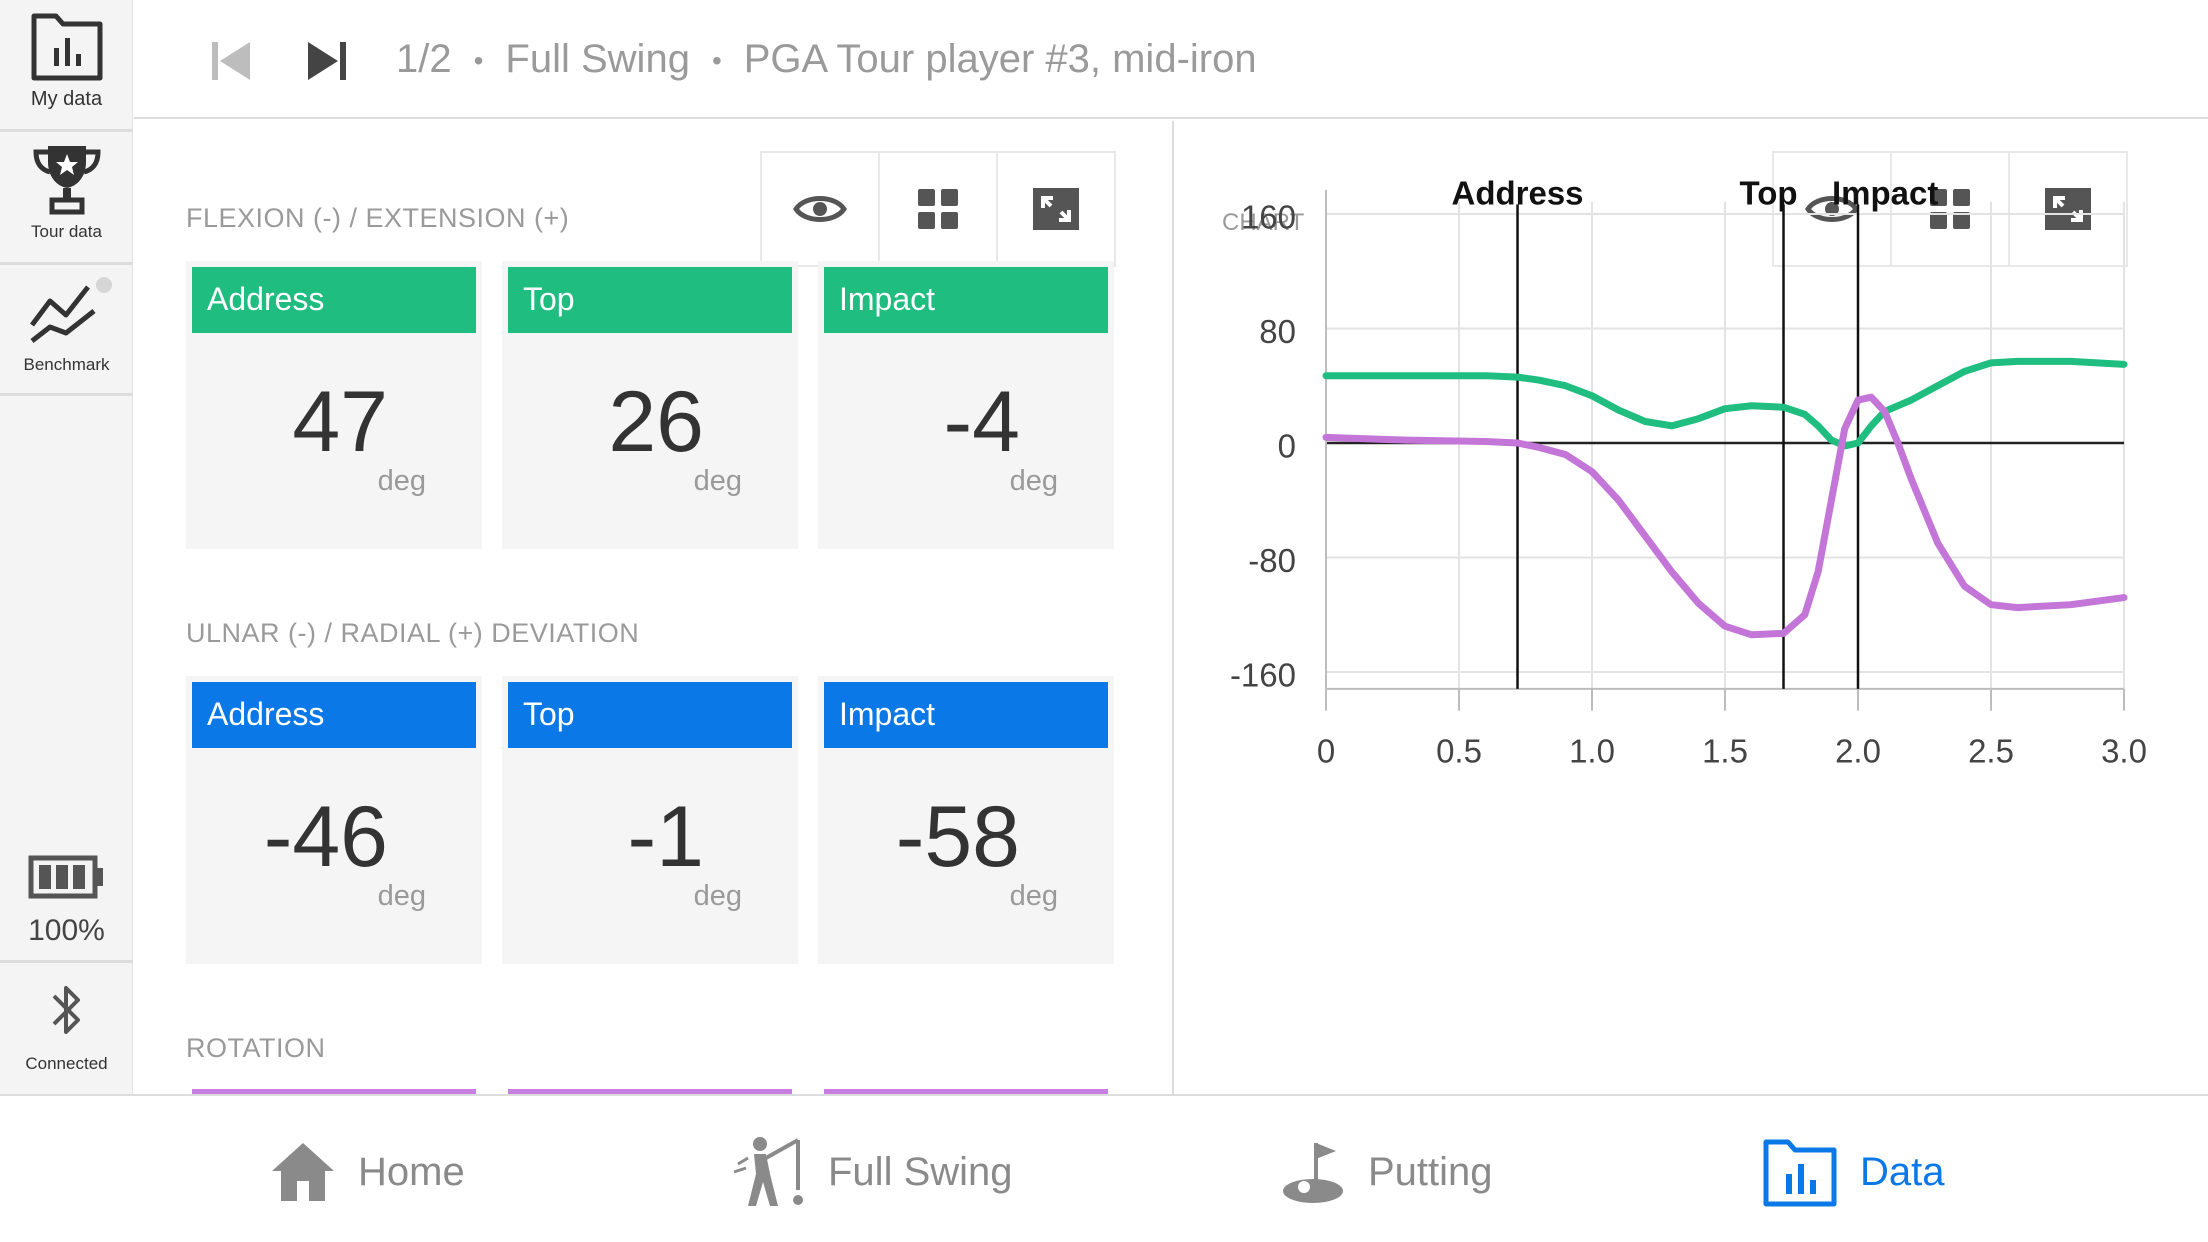  What do you see at coordinates (256, 1048) in the screenshot?
I see `section-title-rotation: ROTATION` at bounding box center [256, 1048].